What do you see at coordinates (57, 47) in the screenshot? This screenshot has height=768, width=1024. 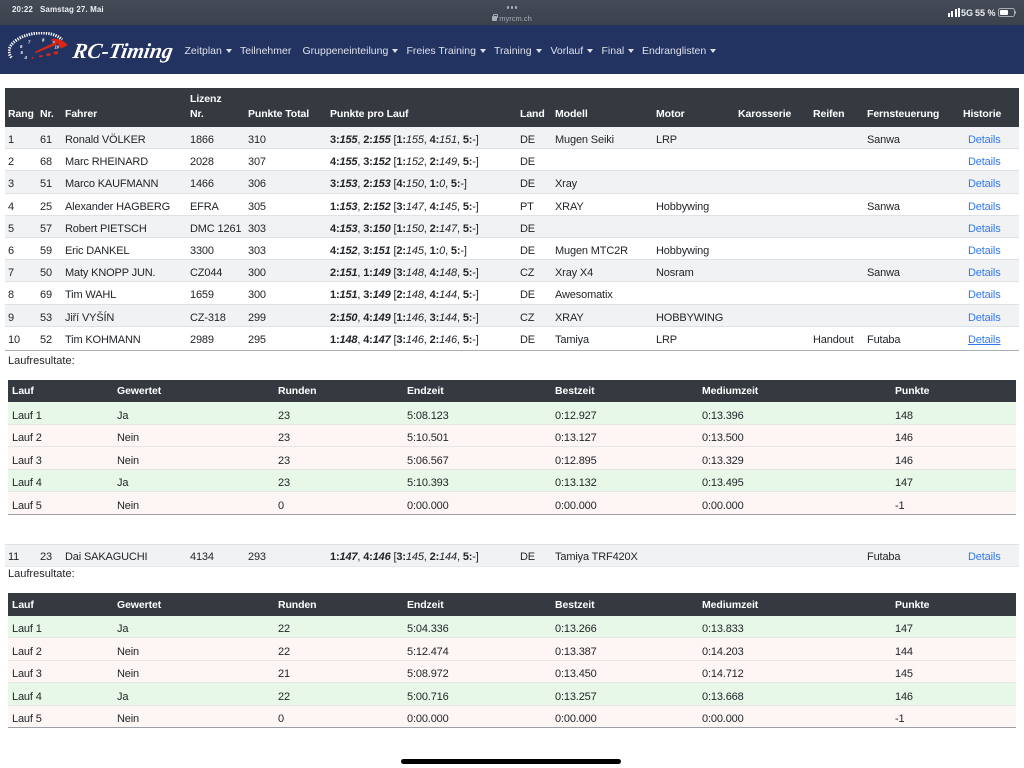 I see `svg-text: 10` at bounding box center [57, 47].